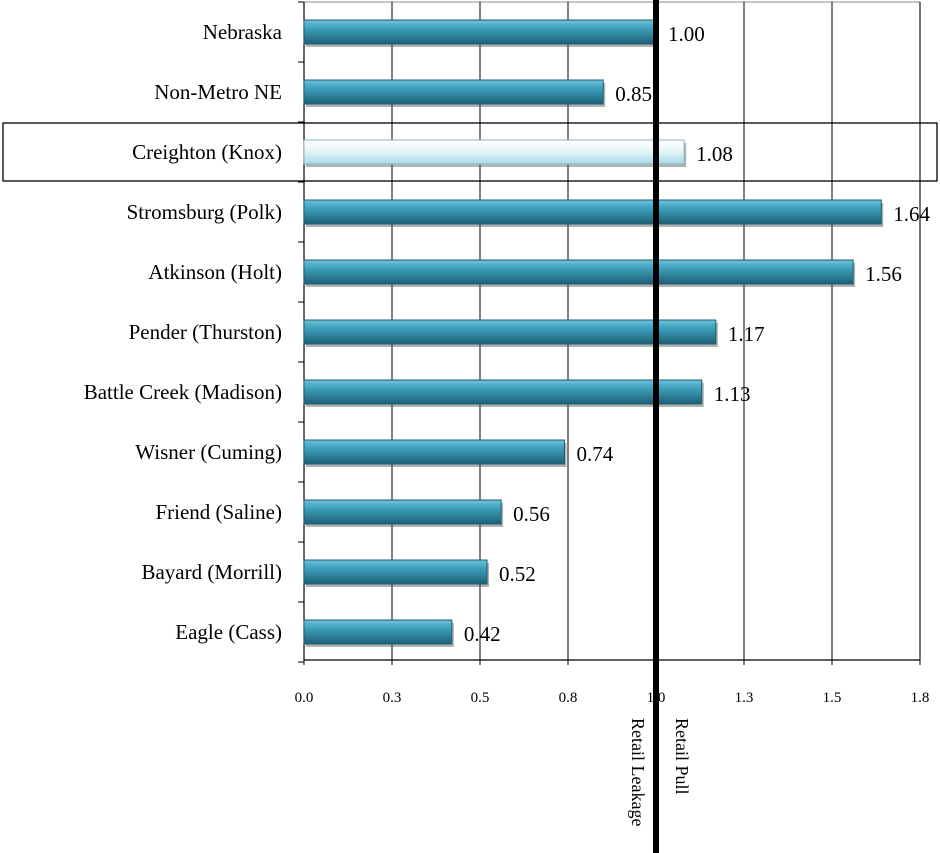 This screenshot has height=853, width=940. Describe the element at coordinates (480, 698) in the screenshot. I see `x-tick-label: 0.5` at that location.